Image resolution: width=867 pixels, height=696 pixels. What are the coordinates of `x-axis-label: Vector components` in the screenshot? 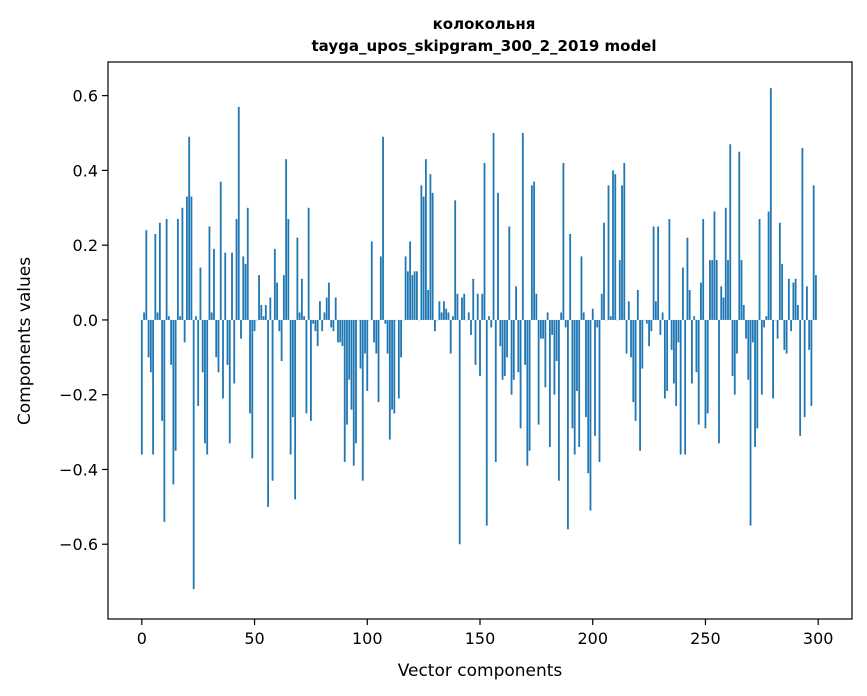 It's located at (480, 671).